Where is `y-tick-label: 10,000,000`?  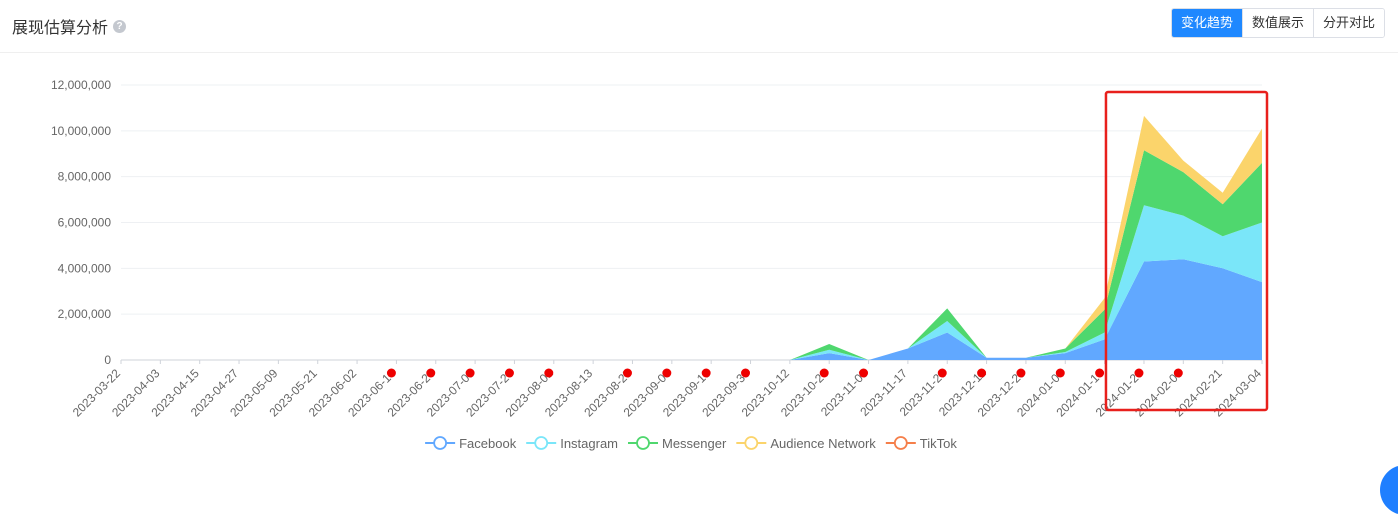
y-tick-label: 10,000,000 is located at coordinates (81, 131).